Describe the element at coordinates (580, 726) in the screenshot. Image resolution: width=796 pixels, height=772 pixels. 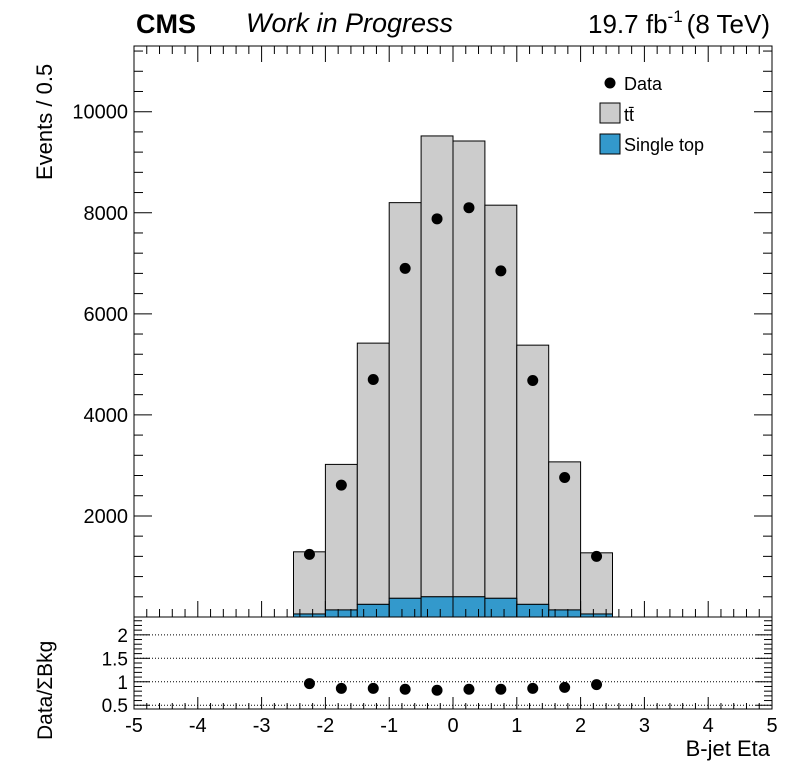
I see `x-tick-label: 2` at that location.